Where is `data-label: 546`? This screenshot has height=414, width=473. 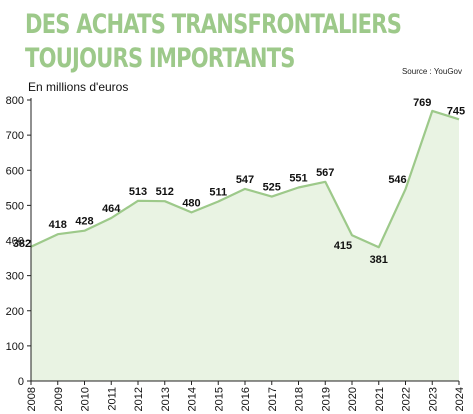
data-label: 546 is located at coordinates (397, 180).